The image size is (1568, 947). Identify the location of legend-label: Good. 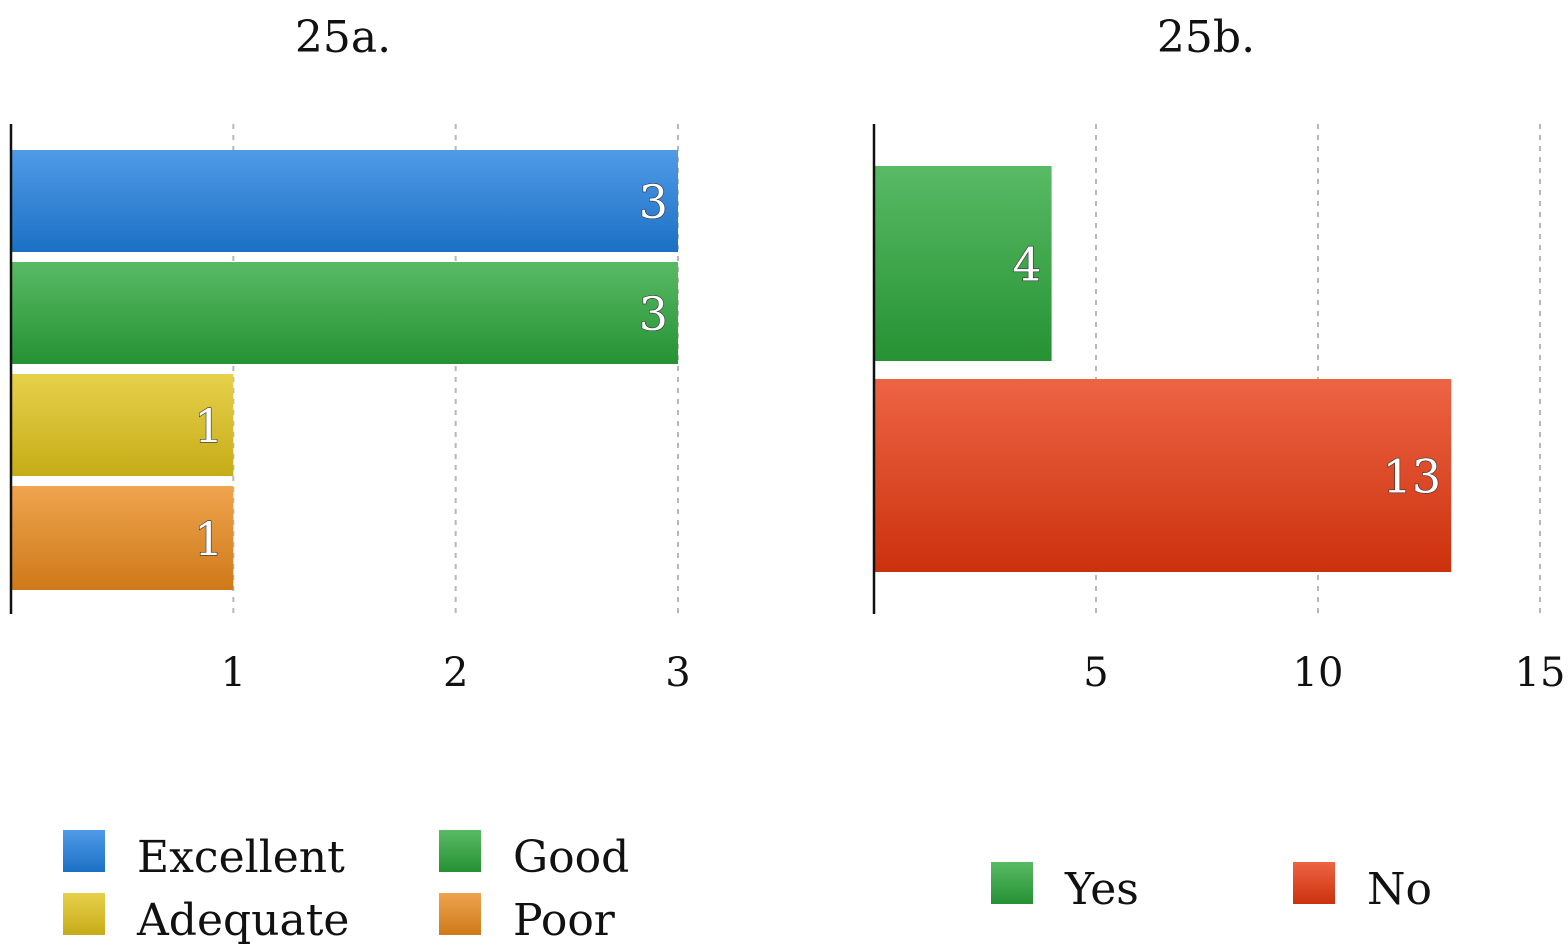
(571, 857).